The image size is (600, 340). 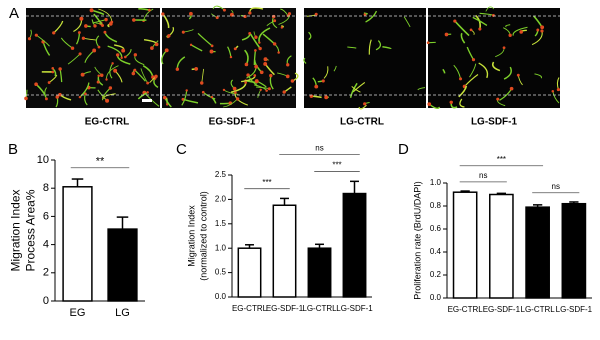 I want to click on y-tick-label: 10, so click(x=43, y=160).